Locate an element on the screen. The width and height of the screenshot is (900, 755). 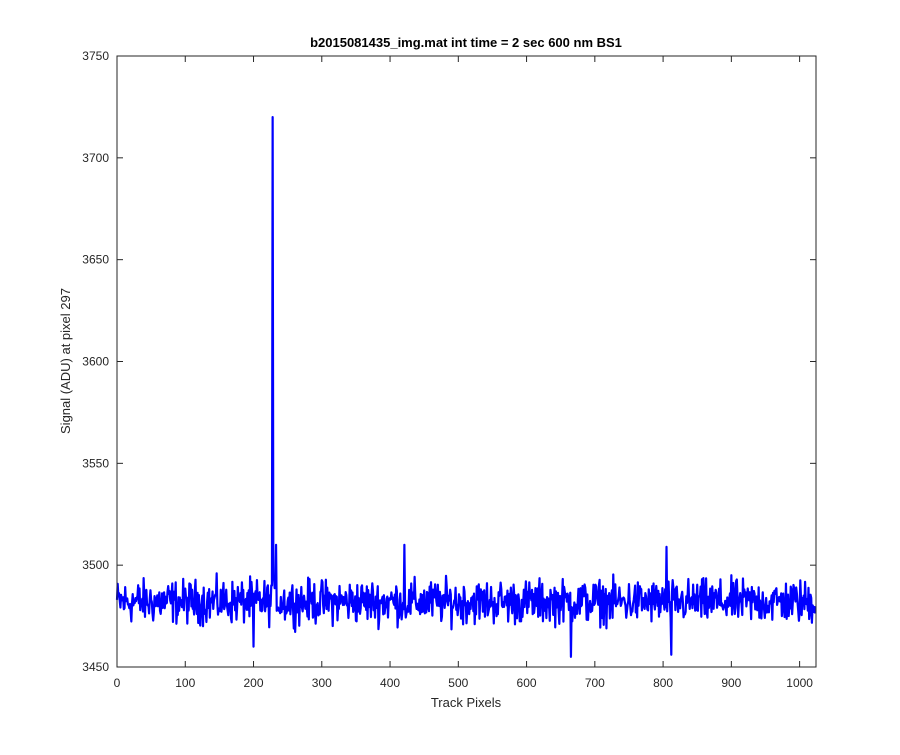
x-axis-label: Track Pixels is located at coordinates (466, 702).